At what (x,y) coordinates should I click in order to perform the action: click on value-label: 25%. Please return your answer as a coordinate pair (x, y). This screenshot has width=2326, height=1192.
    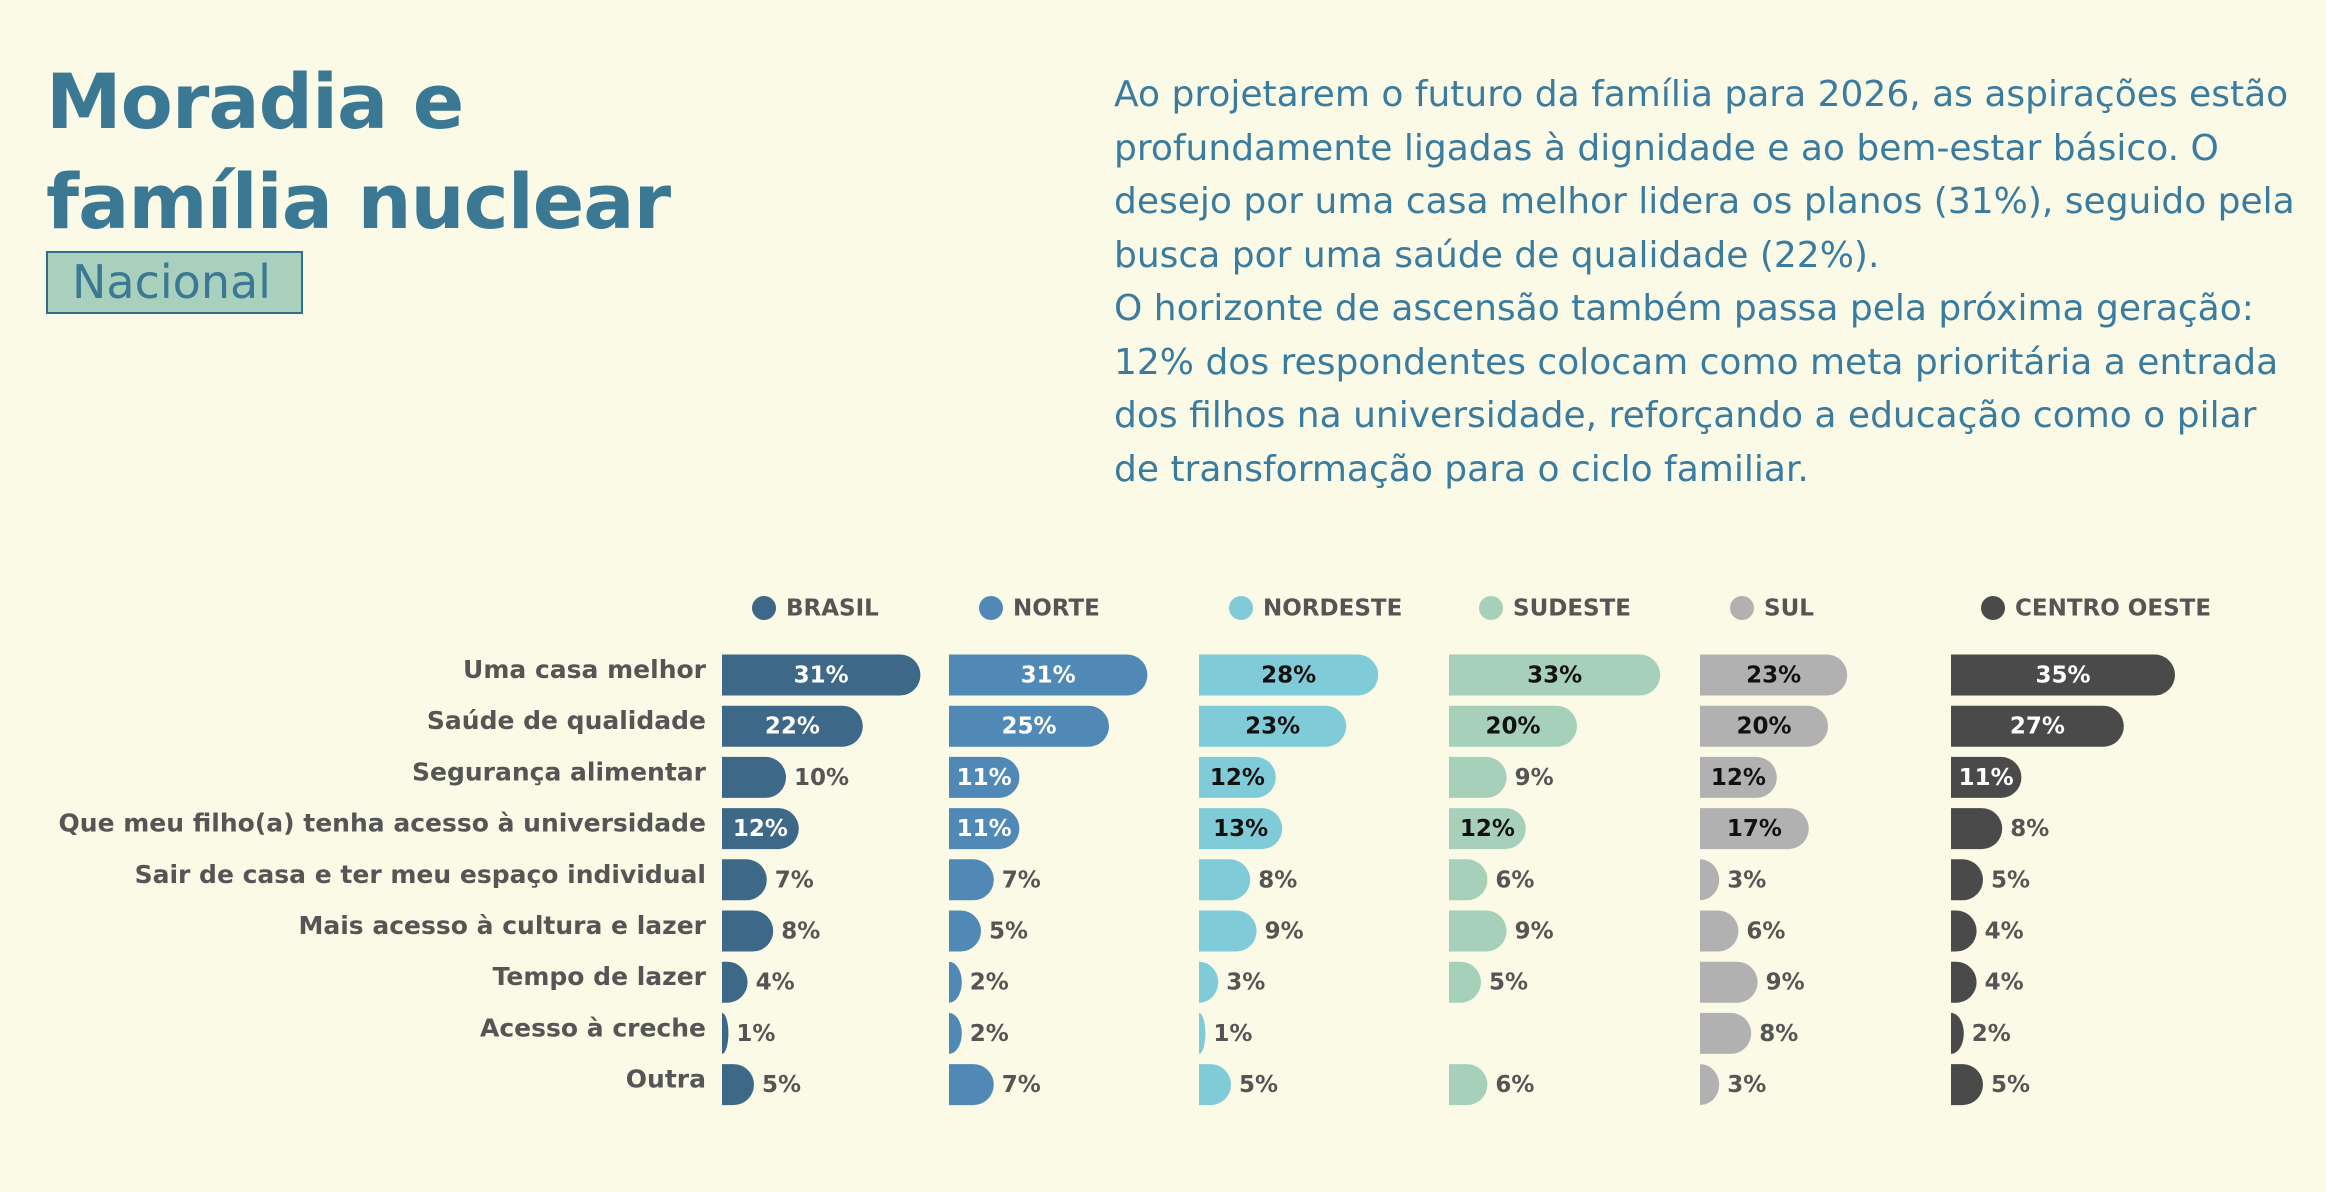
    Looking at the image, I should click on (1028, 727).